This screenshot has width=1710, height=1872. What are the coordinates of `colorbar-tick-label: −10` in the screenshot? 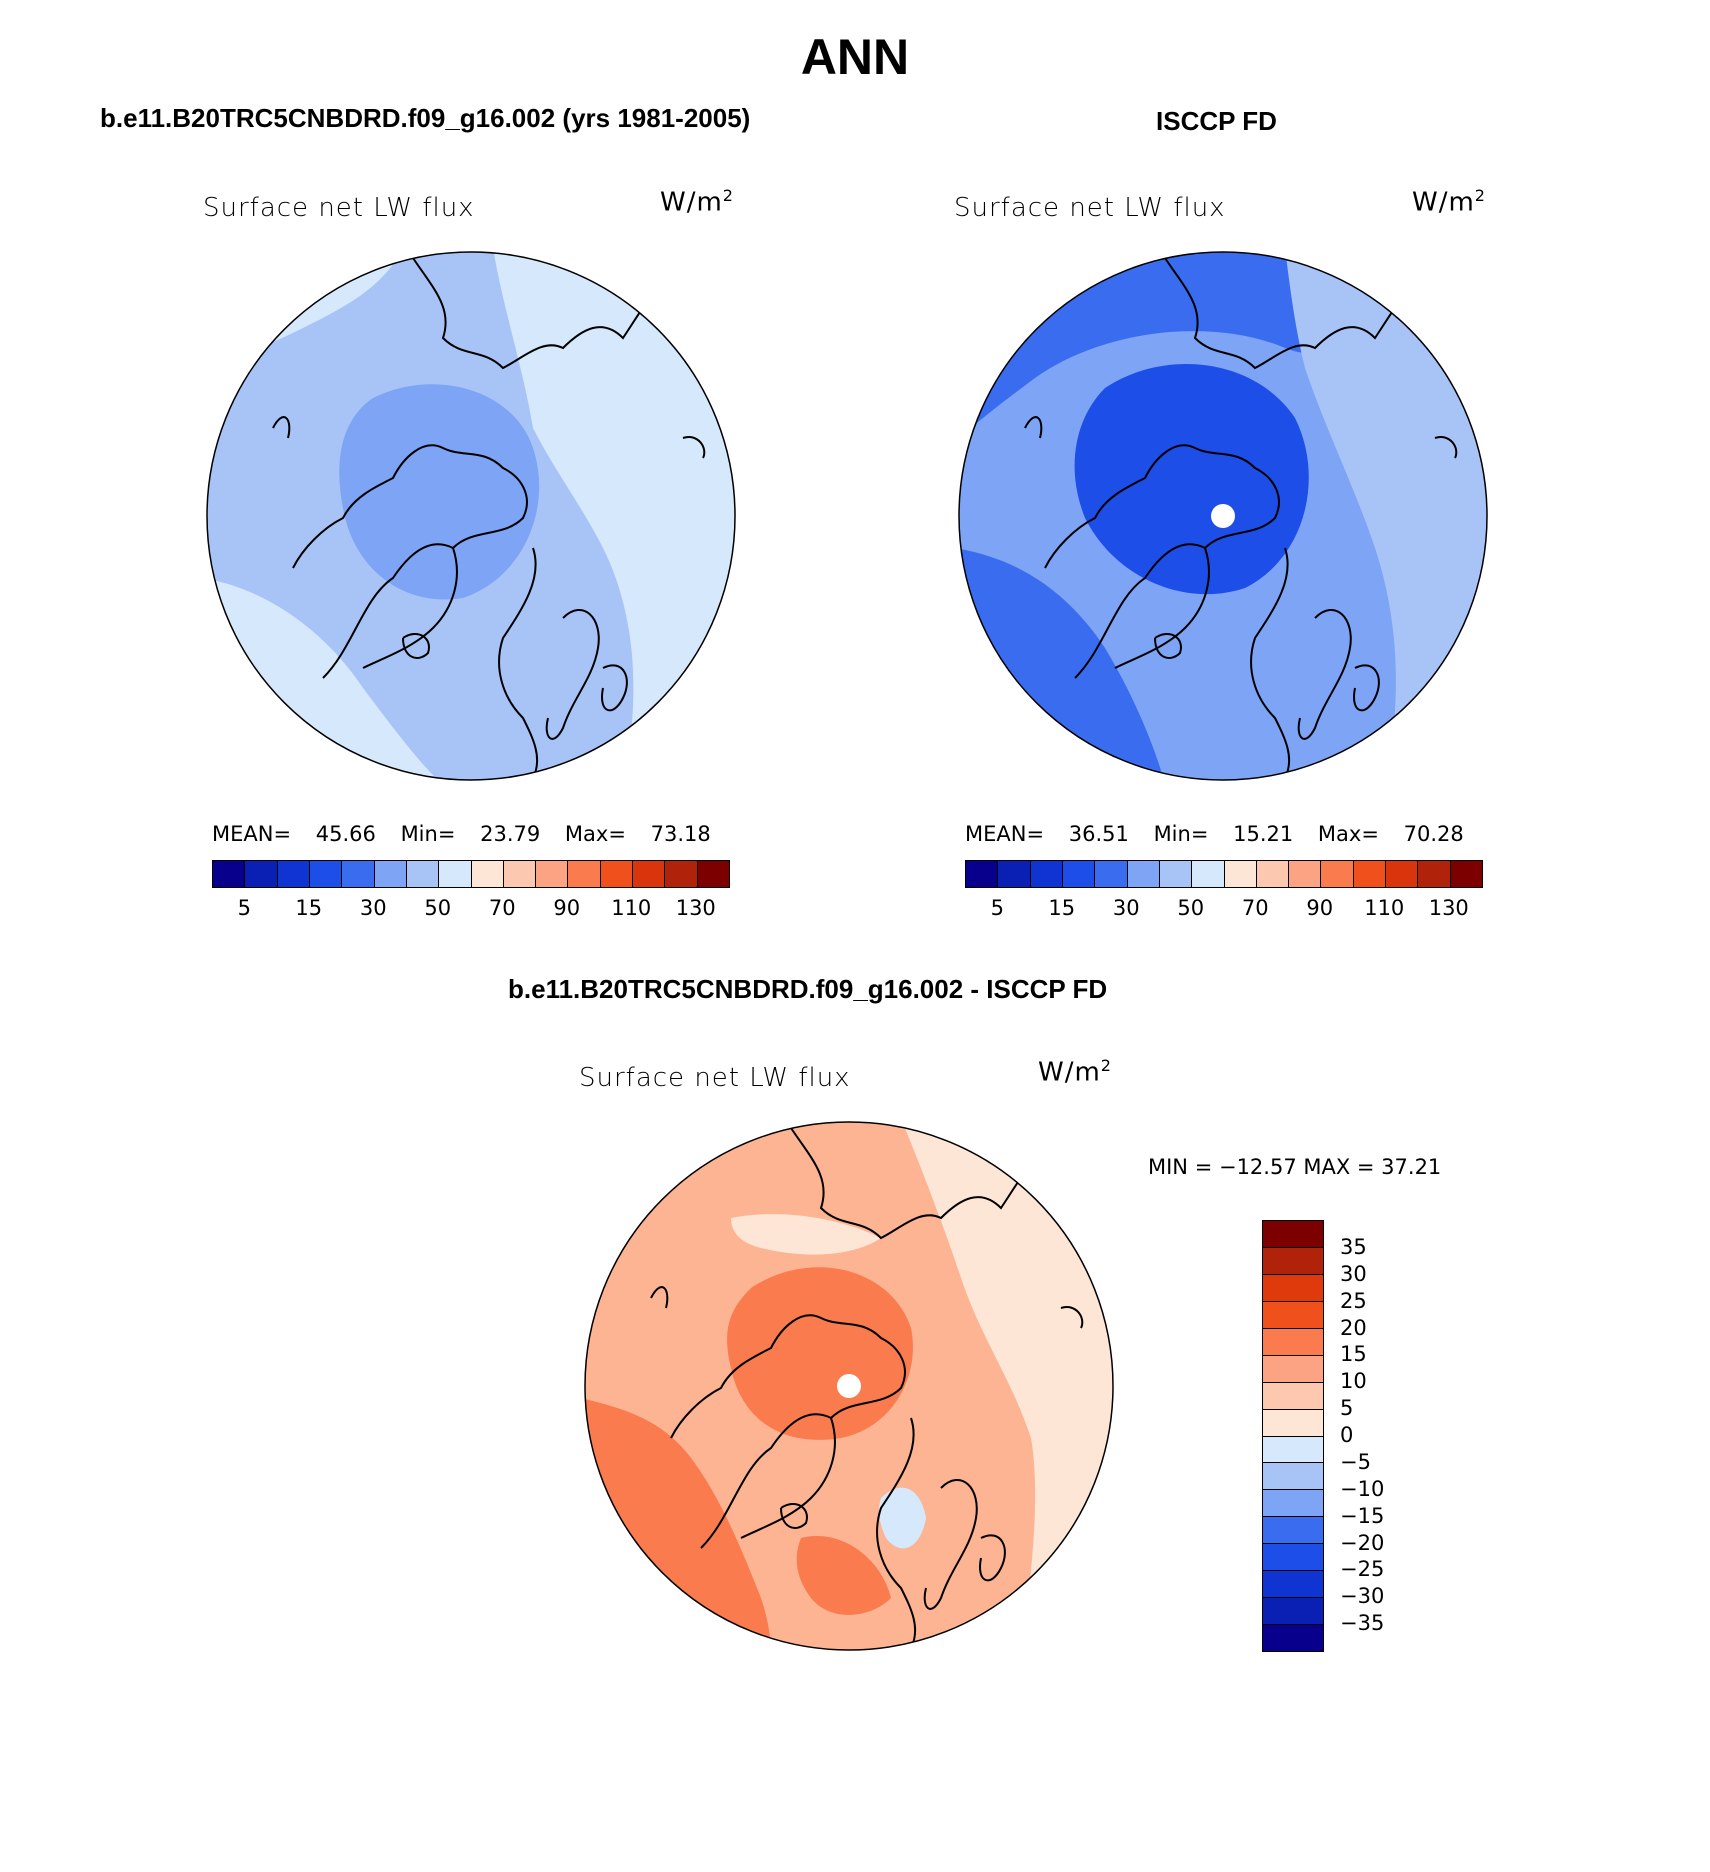 It's located at (1362, 1488).